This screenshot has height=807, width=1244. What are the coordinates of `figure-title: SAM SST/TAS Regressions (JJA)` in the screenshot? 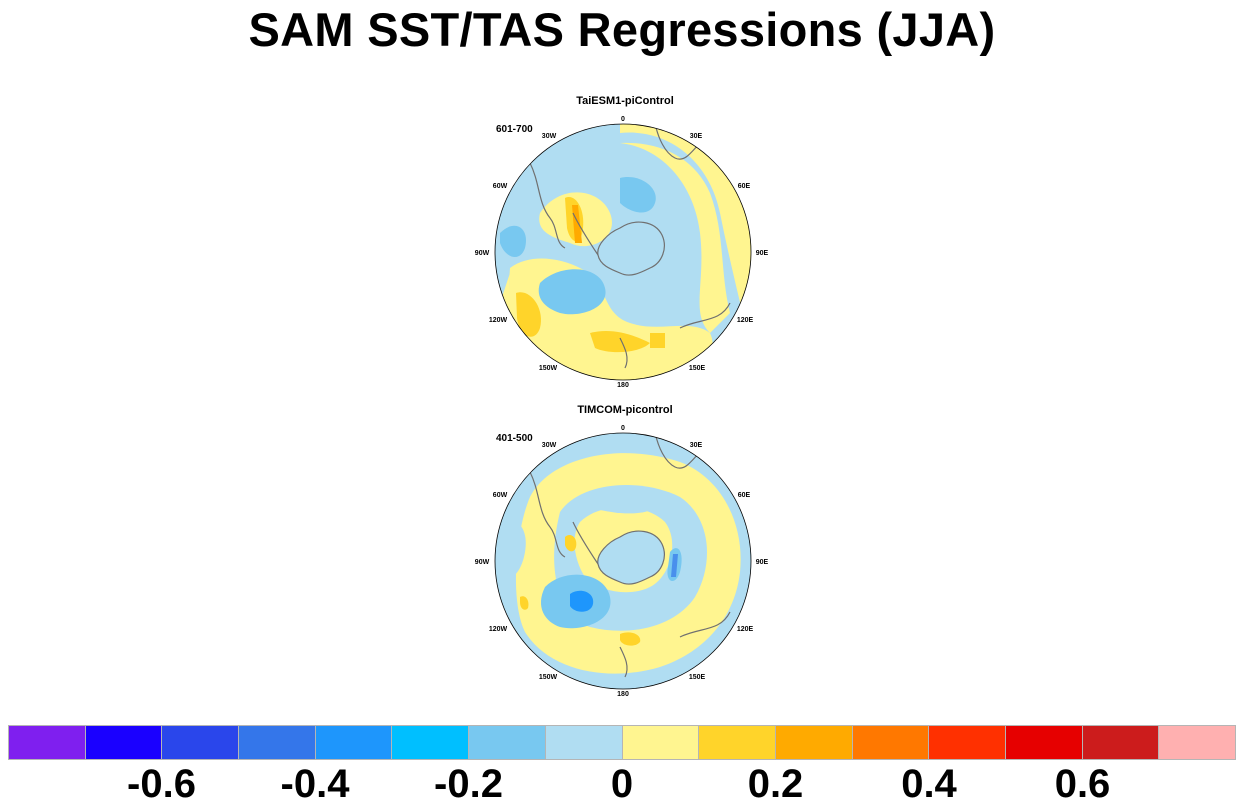 It's located at (622, 29).